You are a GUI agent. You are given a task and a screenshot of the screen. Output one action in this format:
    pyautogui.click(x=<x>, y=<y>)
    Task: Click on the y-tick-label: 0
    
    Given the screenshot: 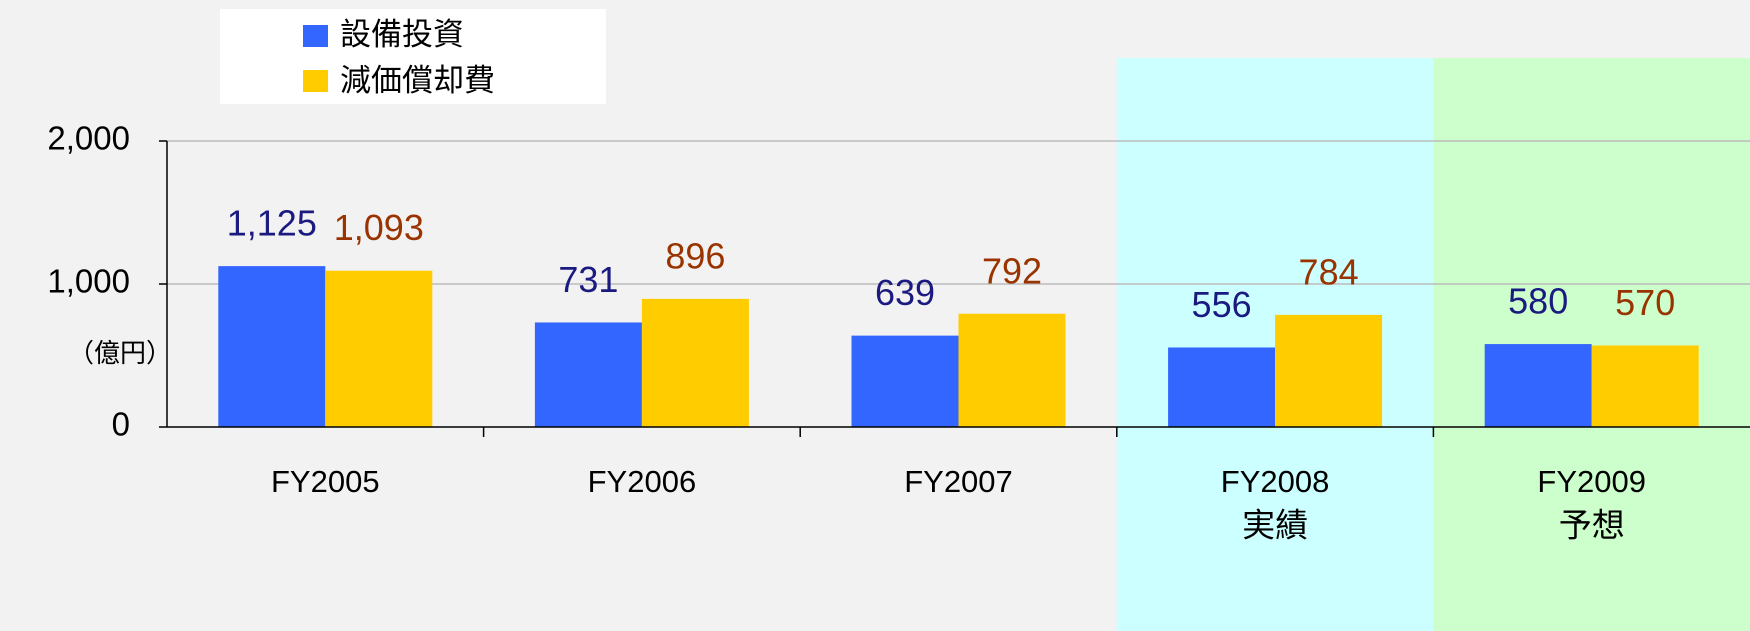 What is the action you would take?
    pyautogui.click(x=121, y=424)
    